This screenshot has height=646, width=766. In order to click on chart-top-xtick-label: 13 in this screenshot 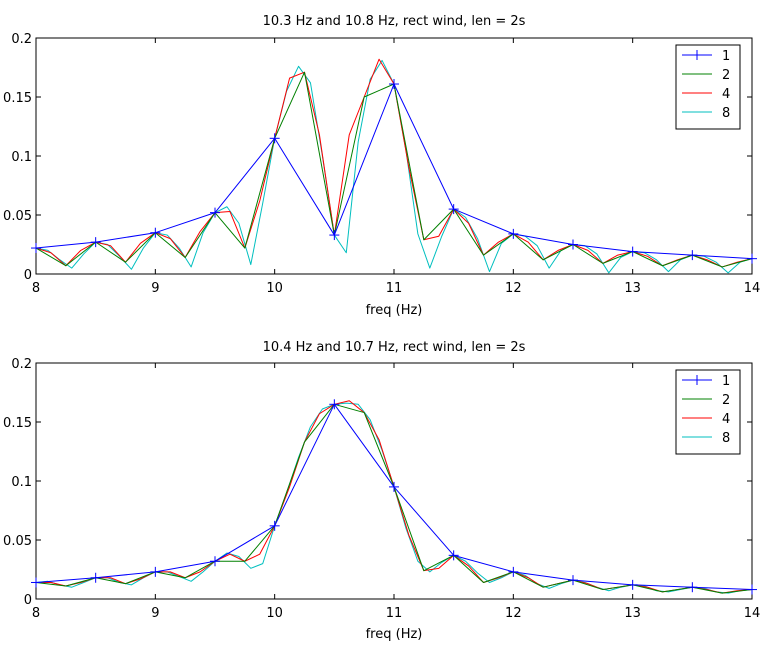, I will do `click(632, 288)`.